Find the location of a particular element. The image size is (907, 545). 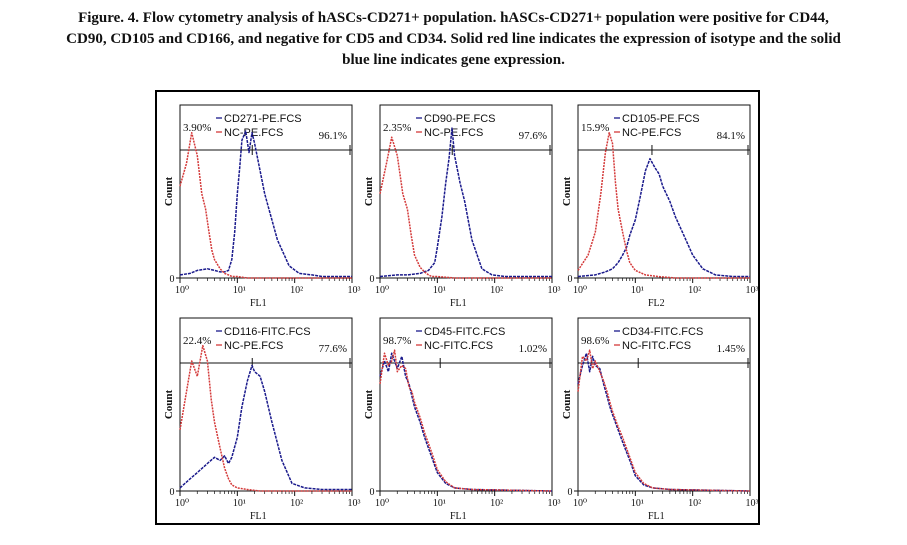

legend-label: CD90-PE.FCS is located at coordinates (460, 119).